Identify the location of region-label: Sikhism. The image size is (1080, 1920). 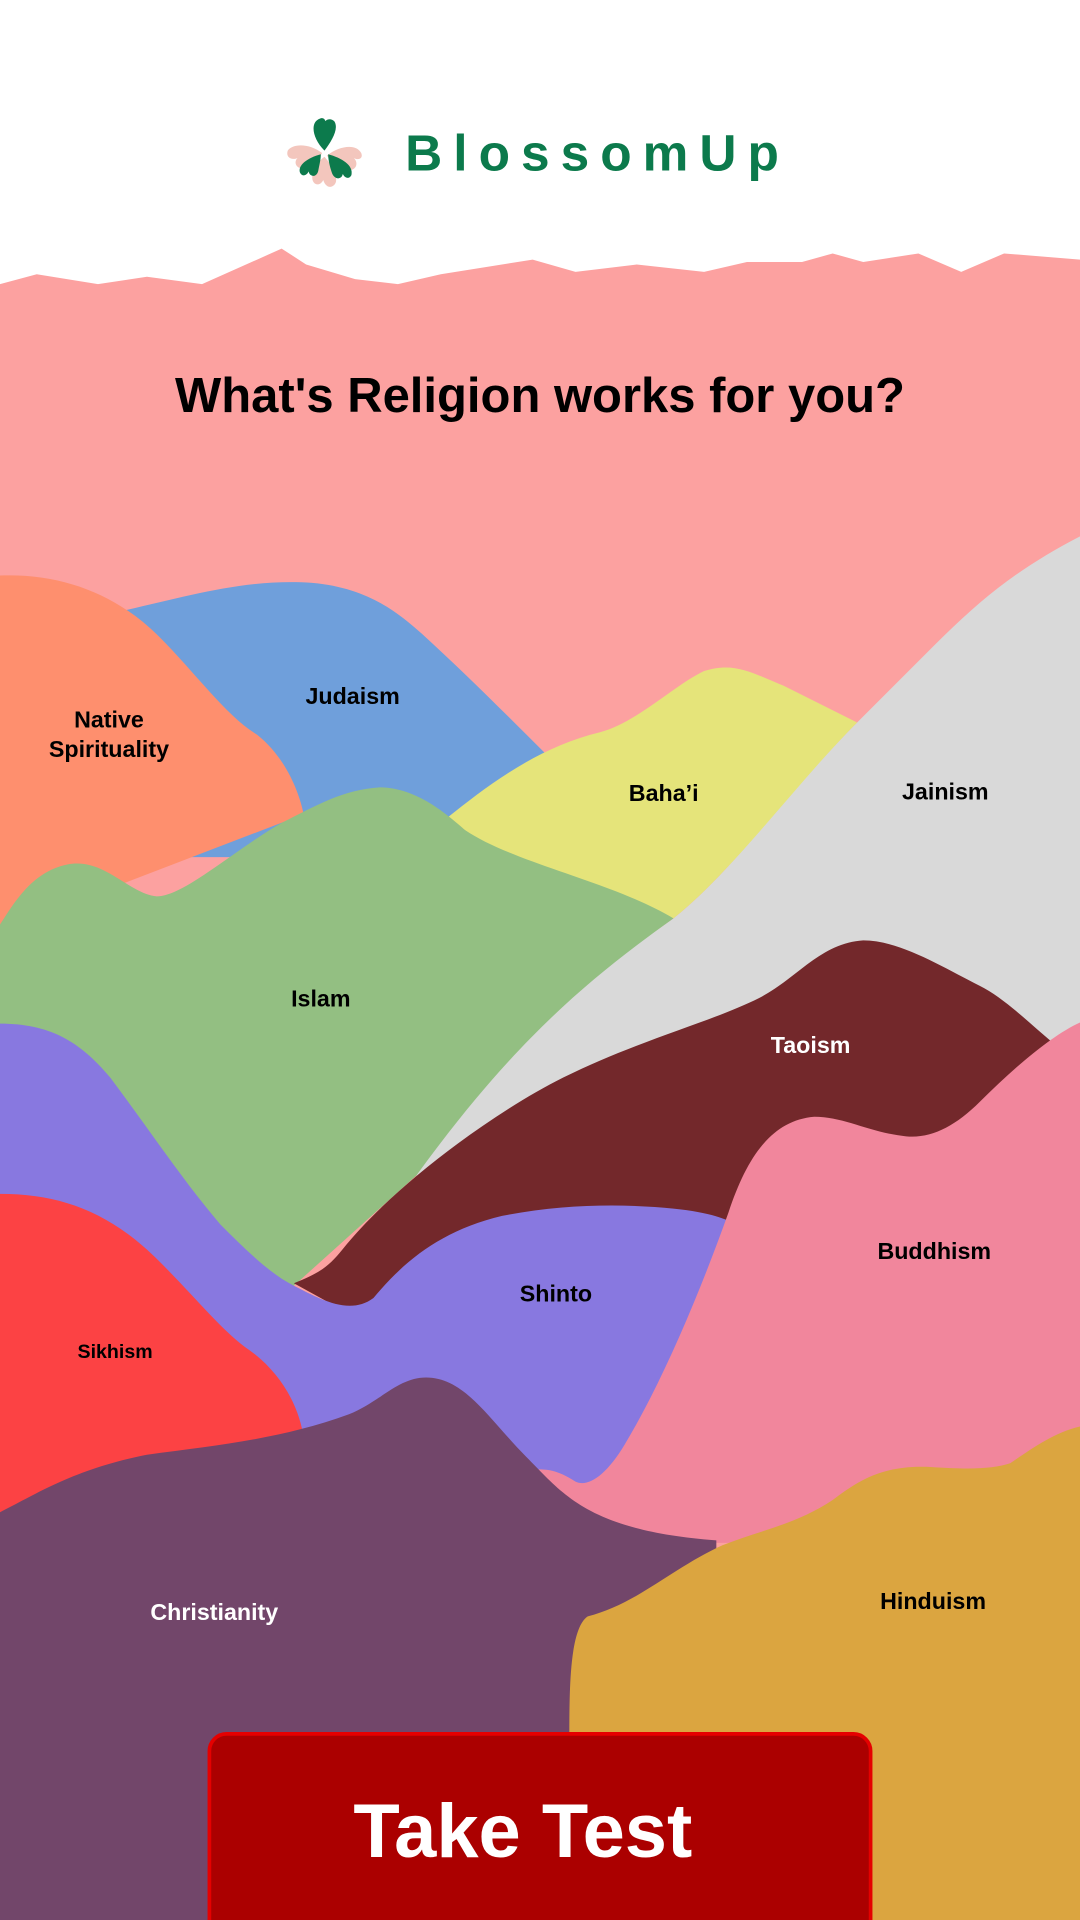
(115, 1352).